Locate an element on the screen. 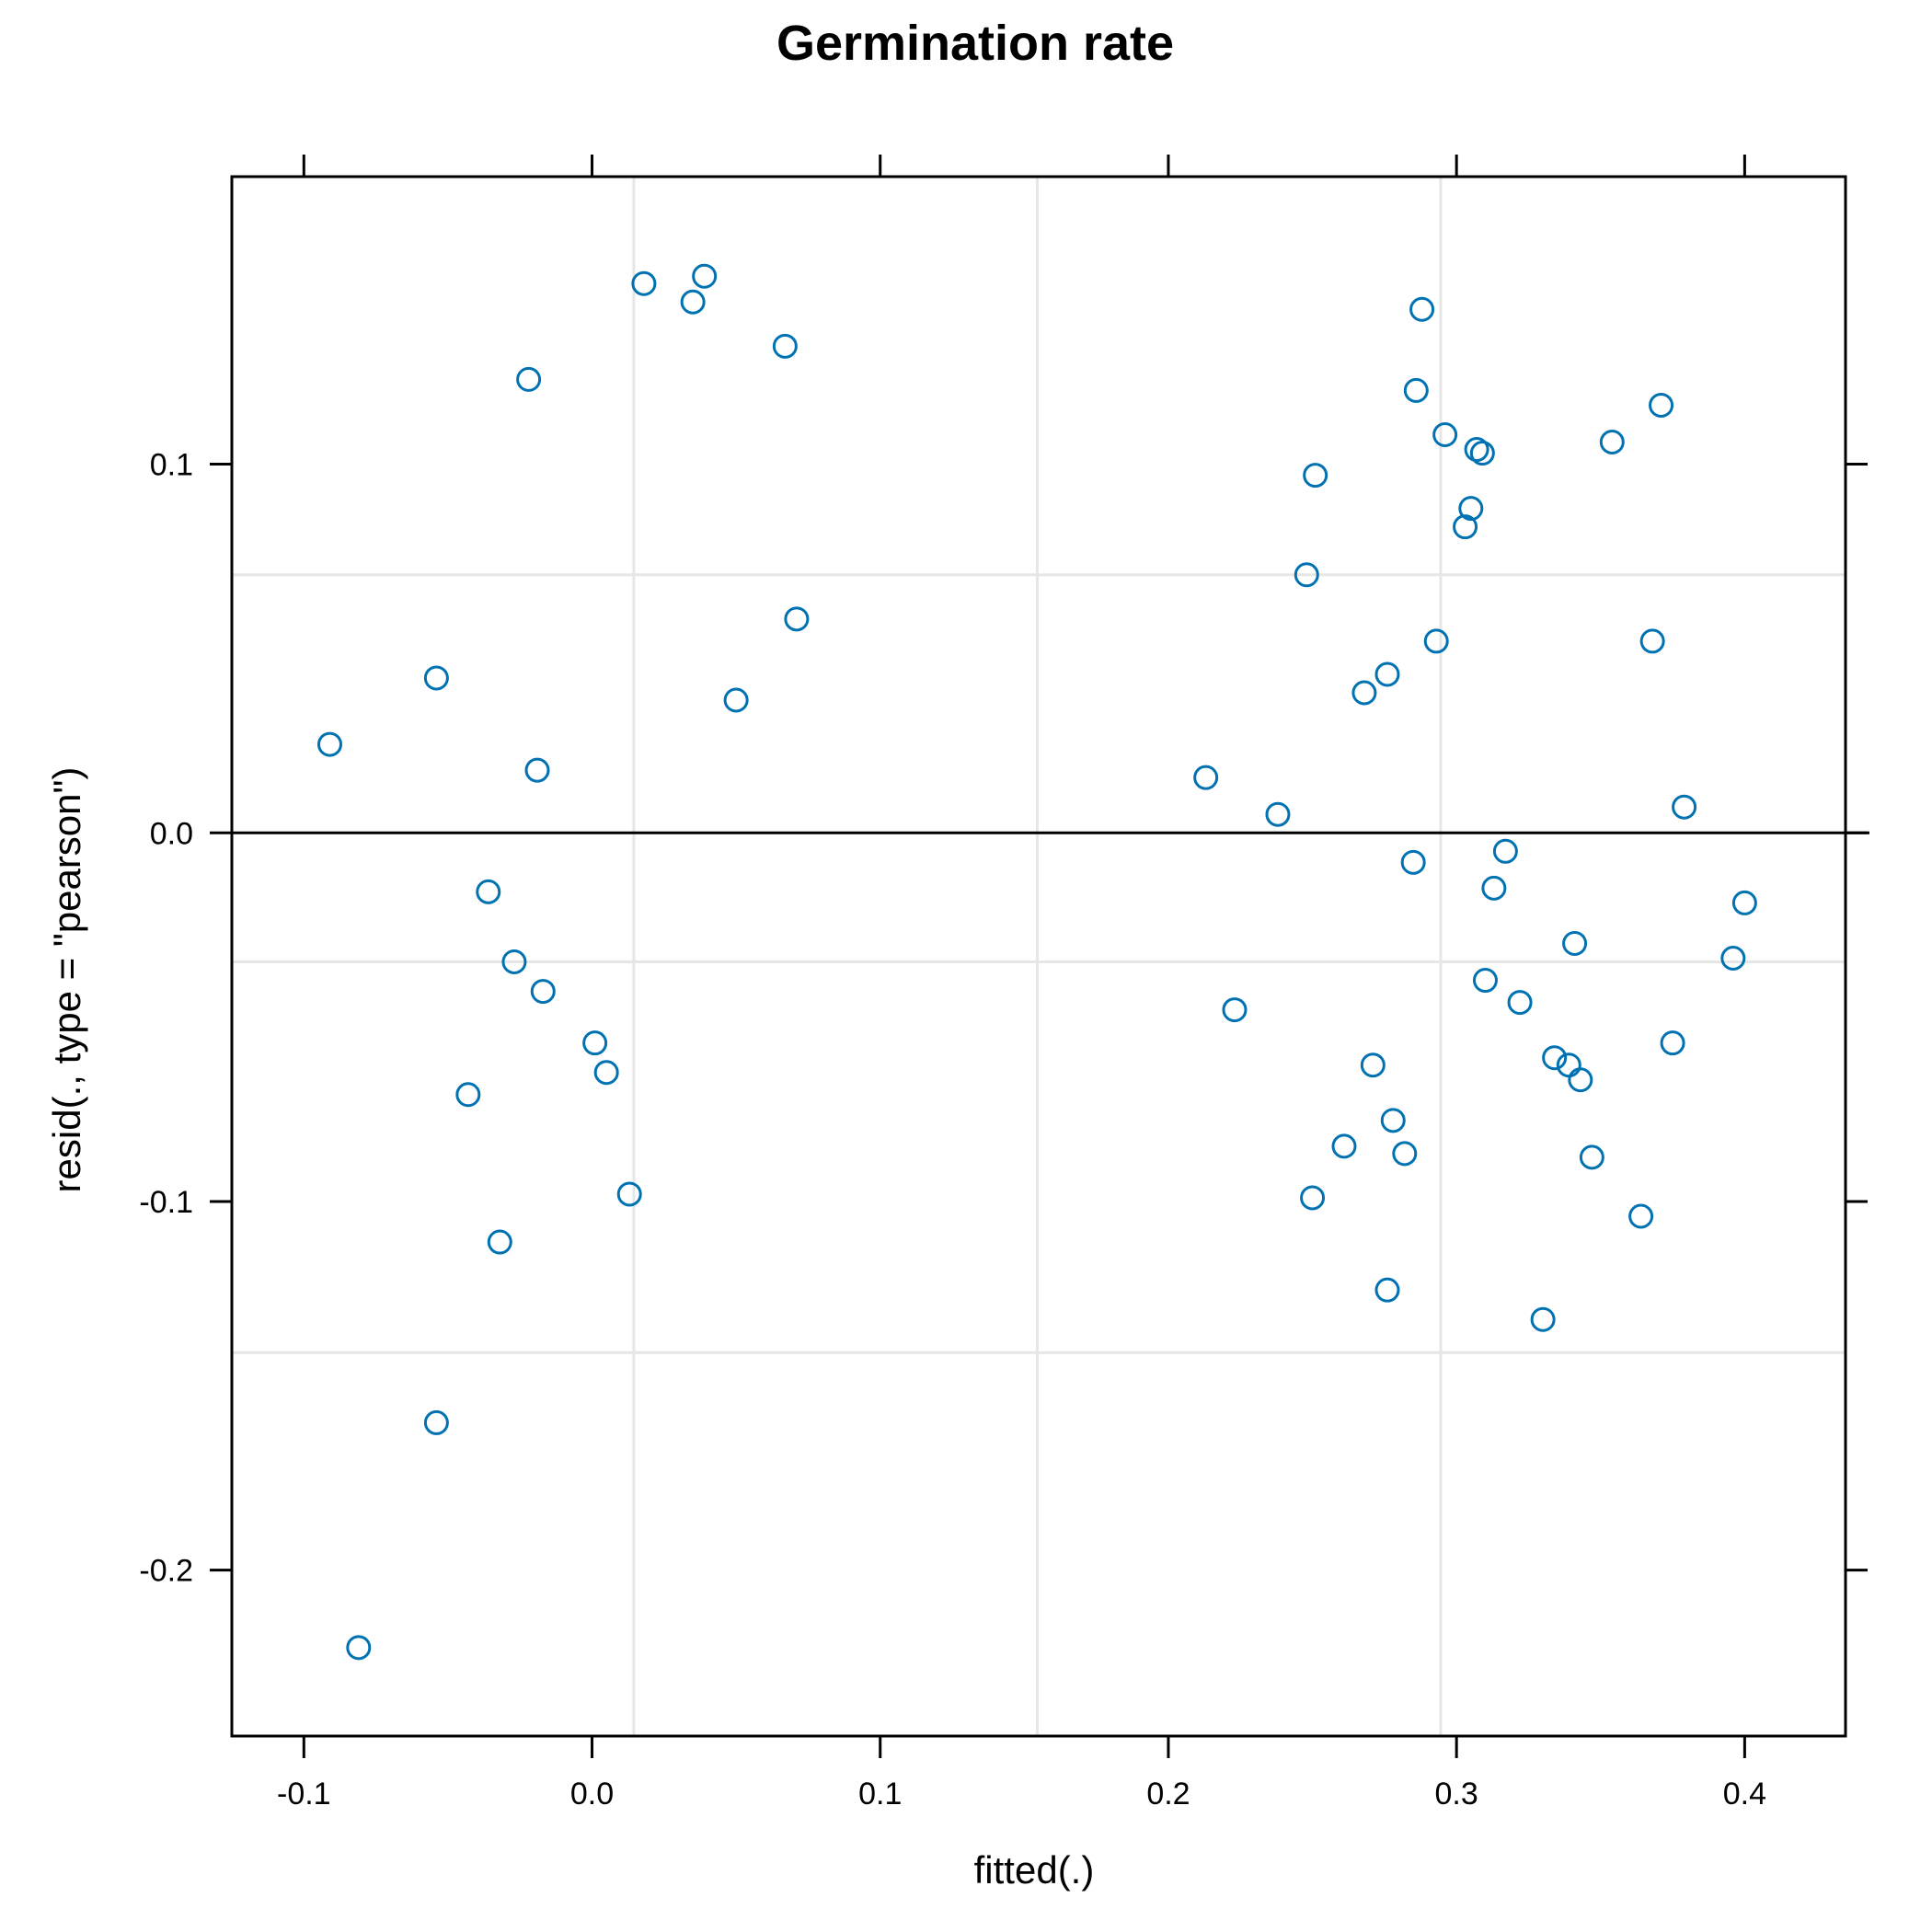 The image size is (1932, 1932). y-axis-label: resid(., type = "pearson") is located at coordinates (66, 980).